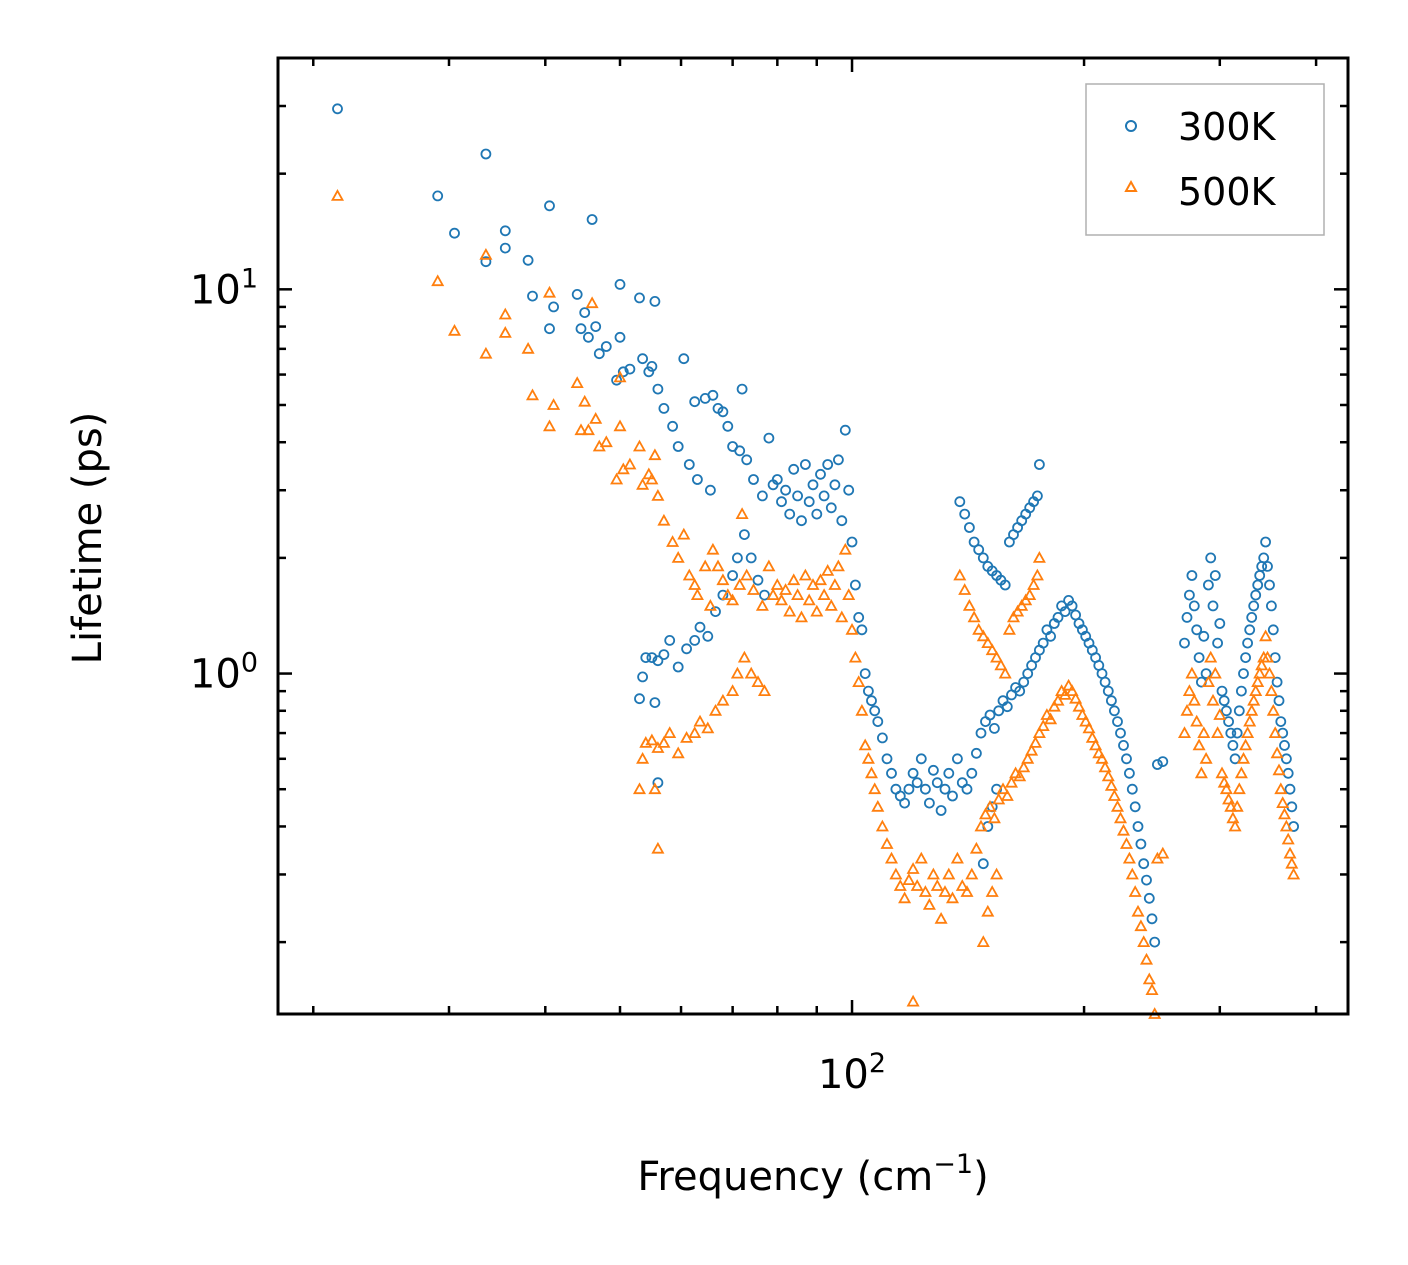  What do you see at coordinates (224, 288) in the screenshot?
I see `y-tick-label-10: 101` at bounding box center [224, 288].